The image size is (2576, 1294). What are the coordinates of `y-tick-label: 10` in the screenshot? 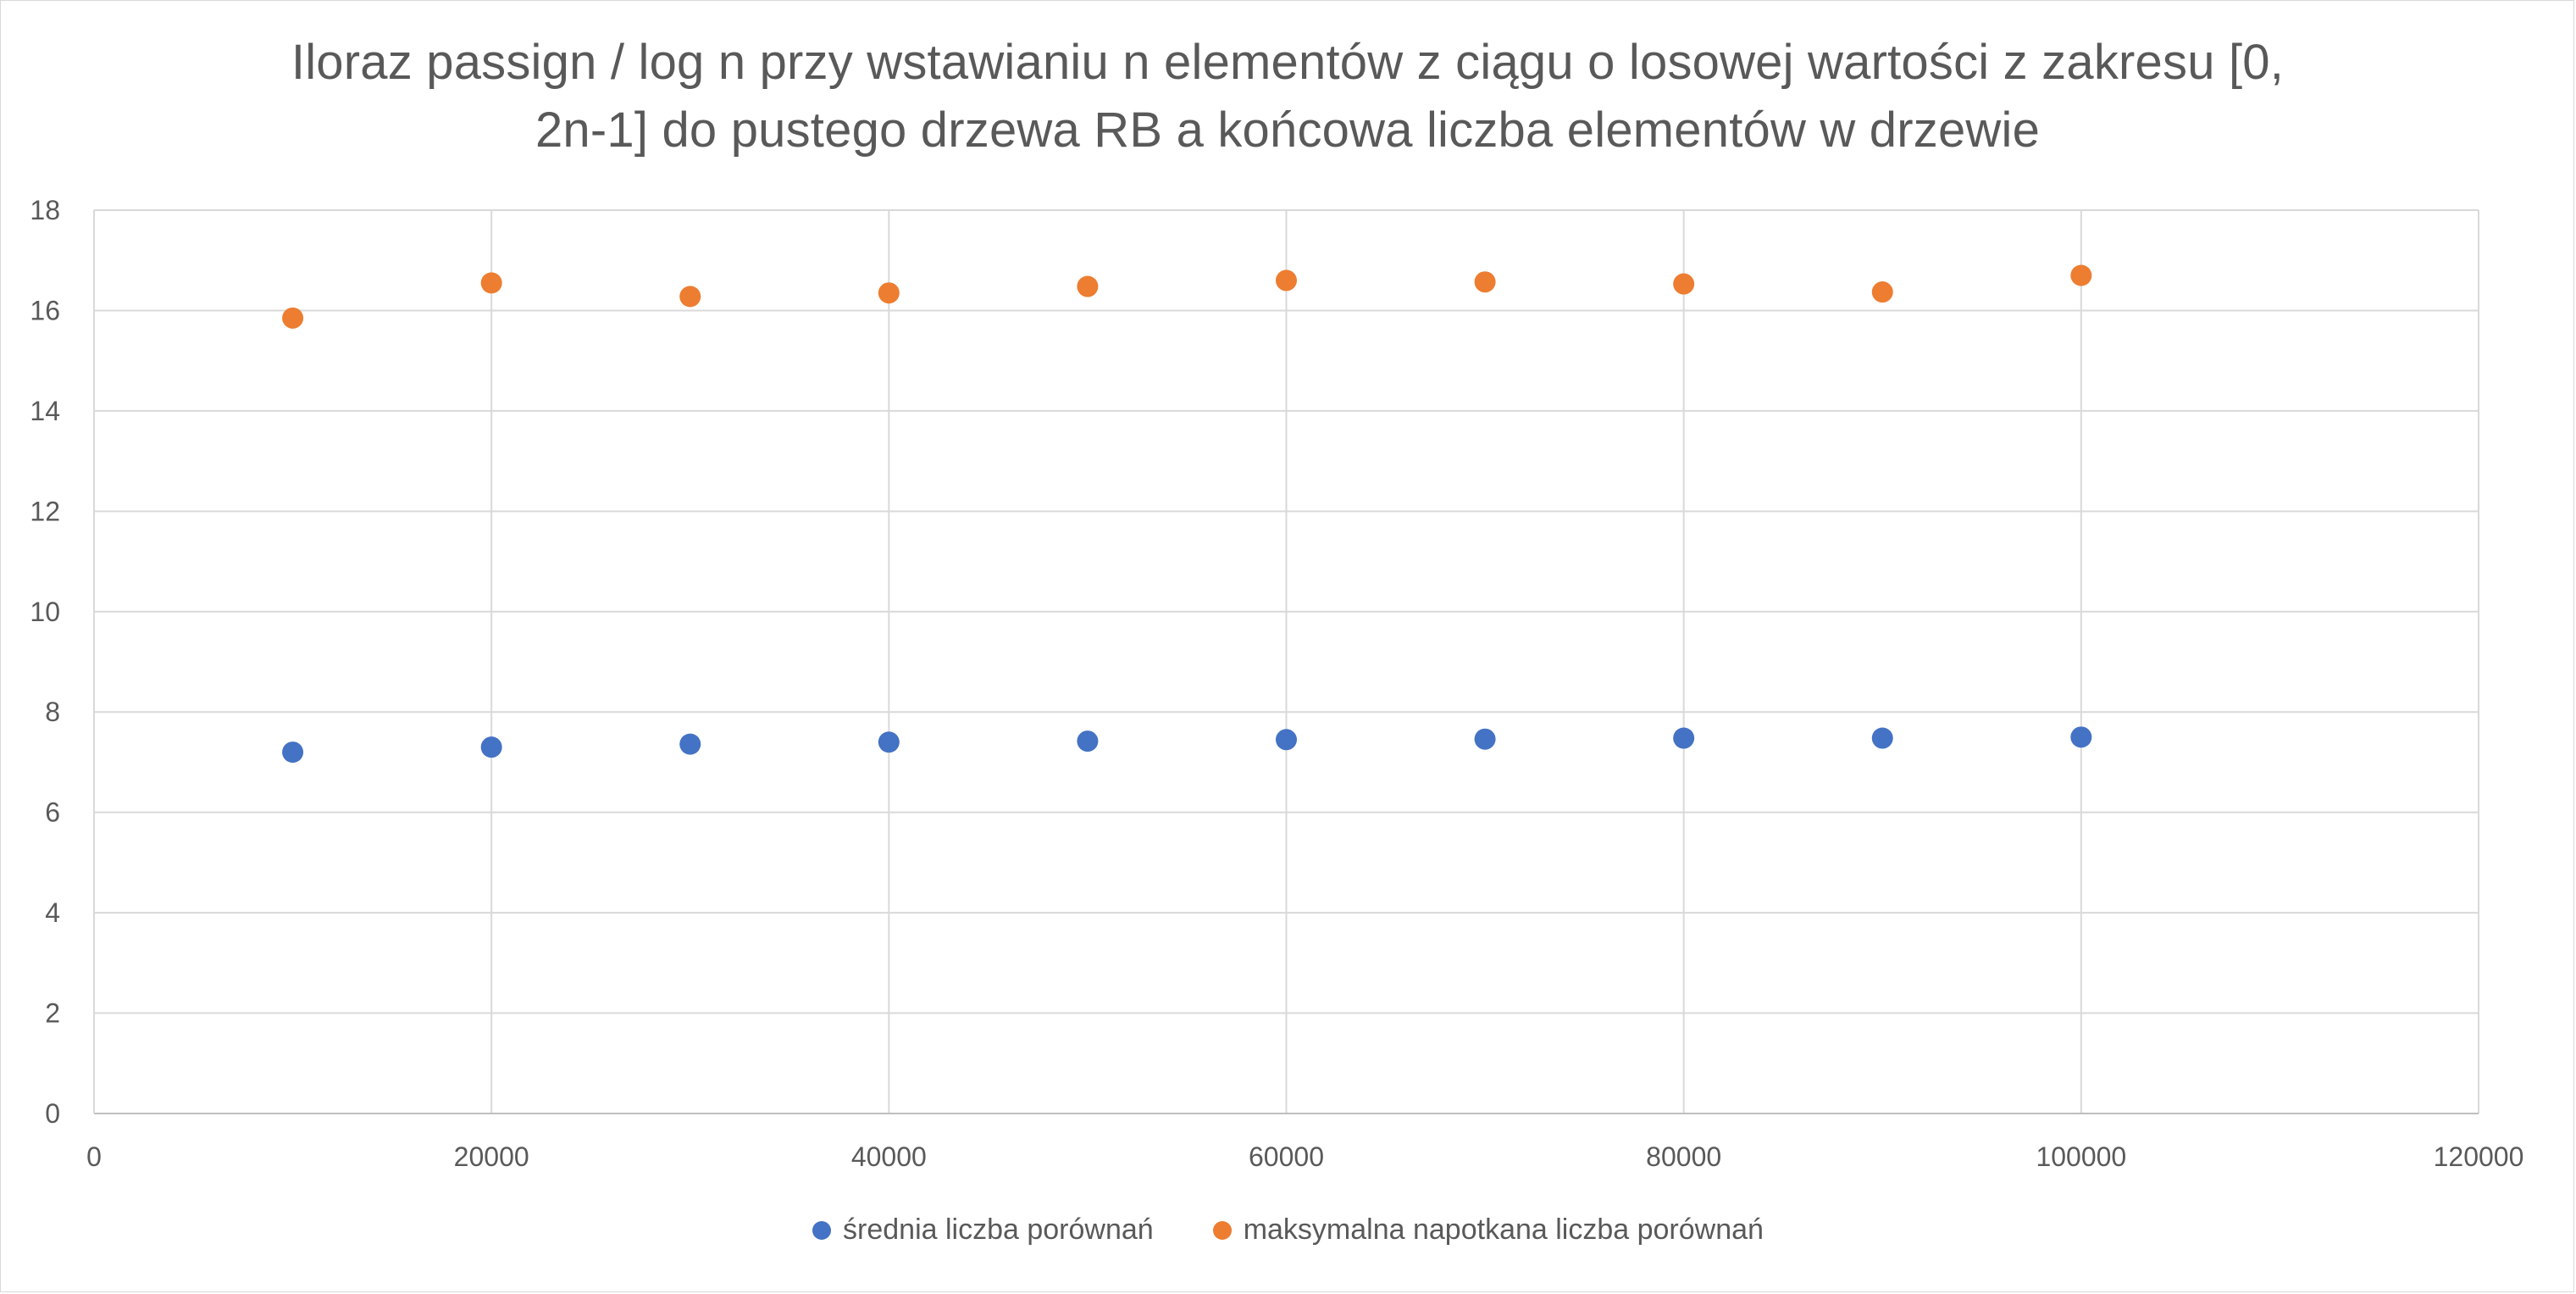 It's located at (45, 612).